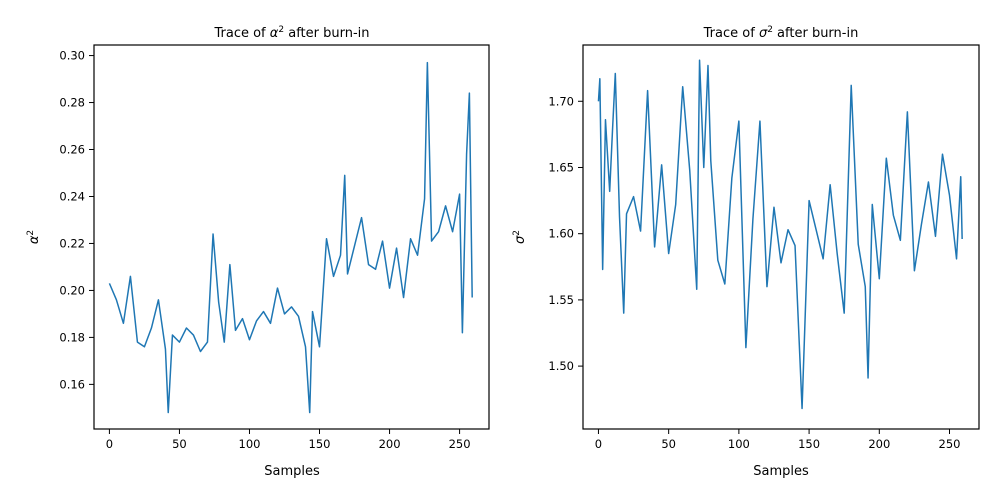  Describe the element at coordinates (598, 444) in the screenshot. I see `sigma-x-tick-label: 0` at that location.